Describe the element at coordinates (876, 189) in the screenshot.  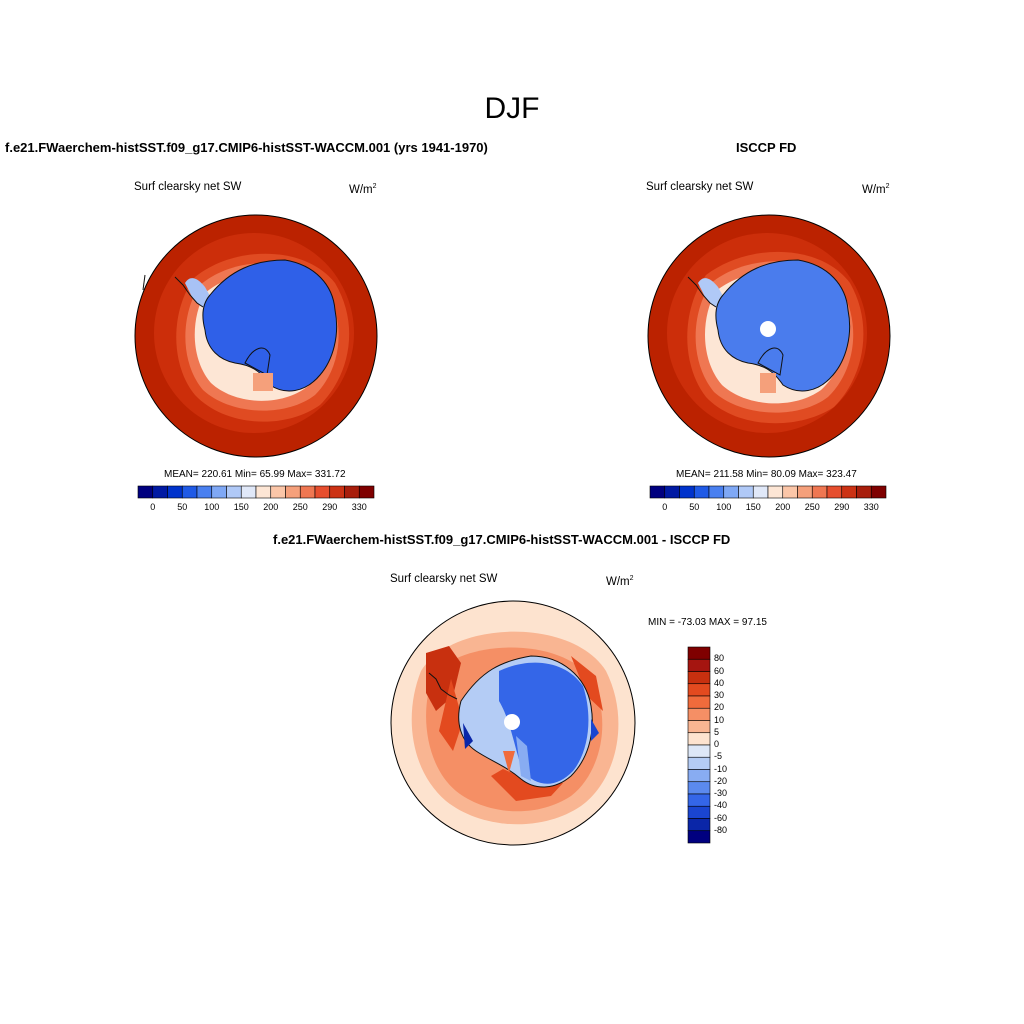
I see `obs-units-label: W/m2` at that location.